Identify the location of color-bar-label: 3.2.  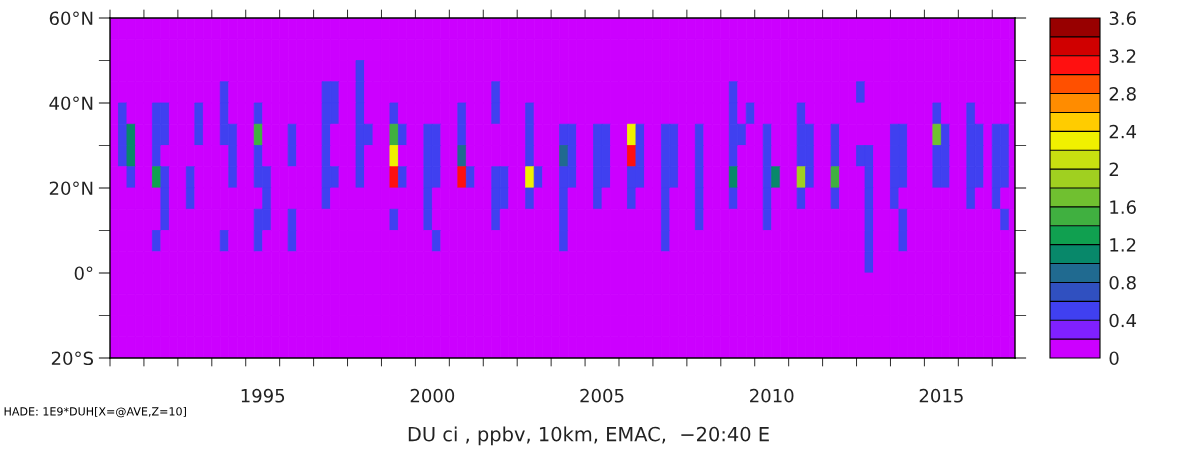
(1122, 56).